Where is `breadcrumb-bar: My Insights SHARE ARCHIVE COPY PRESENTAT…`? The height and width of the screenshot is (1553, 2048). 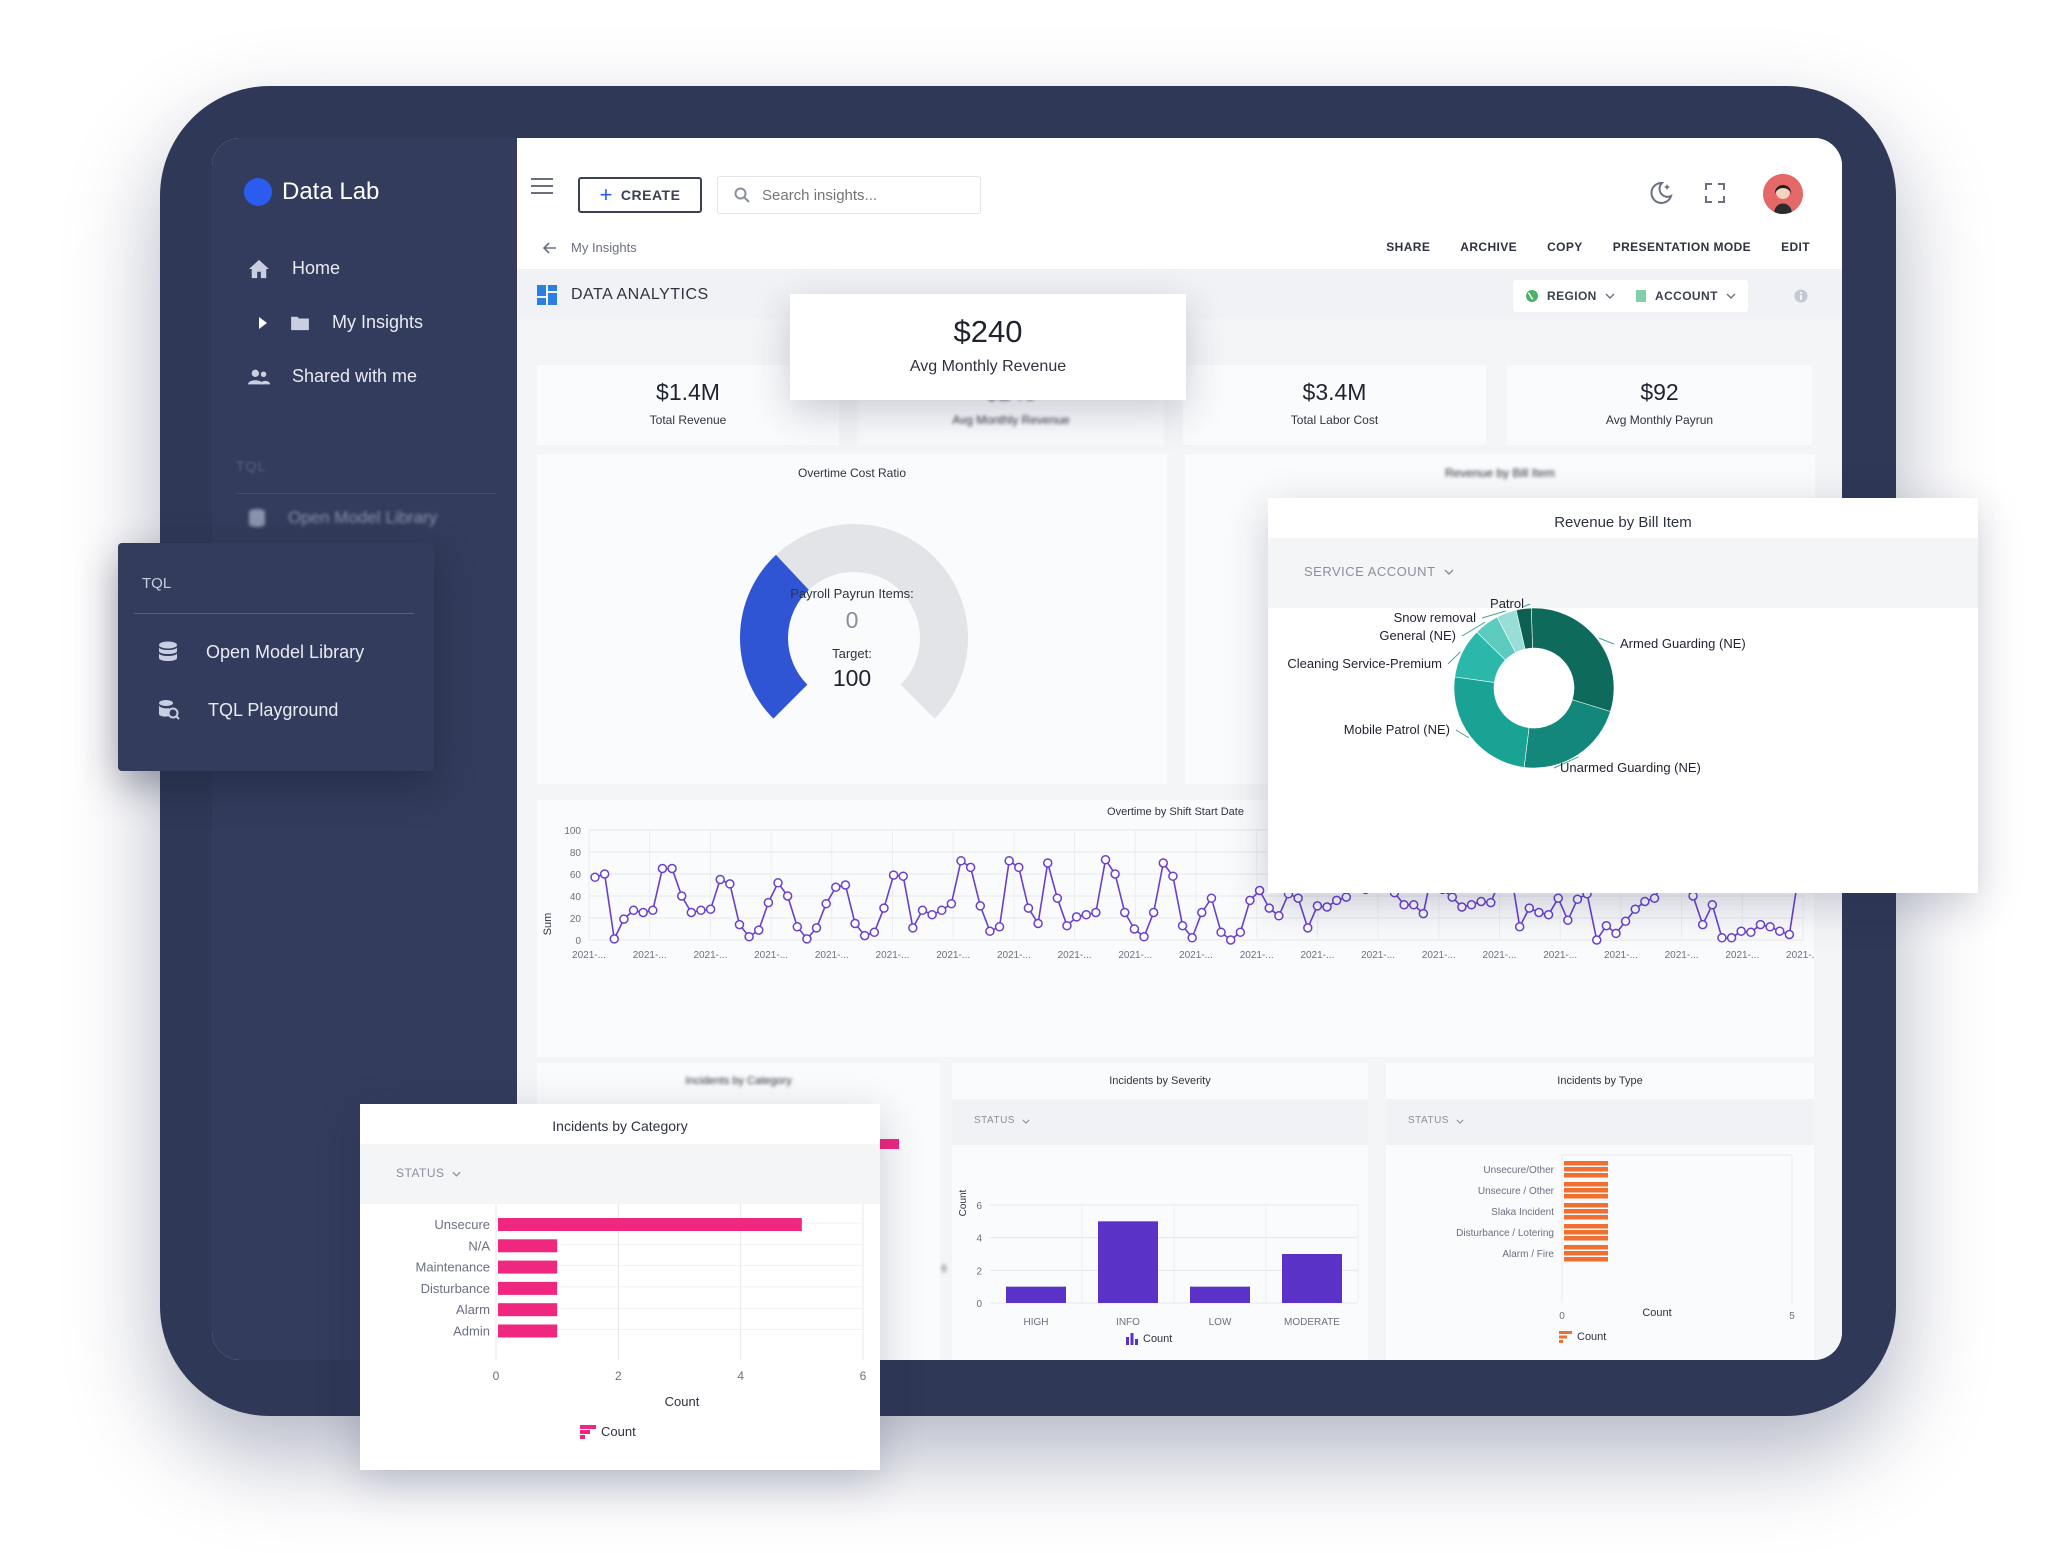
breadcrumb-bar: My Insights SHARE ARCHIVE COPY PRESENTAT… is located at coordinates (1179, 246).